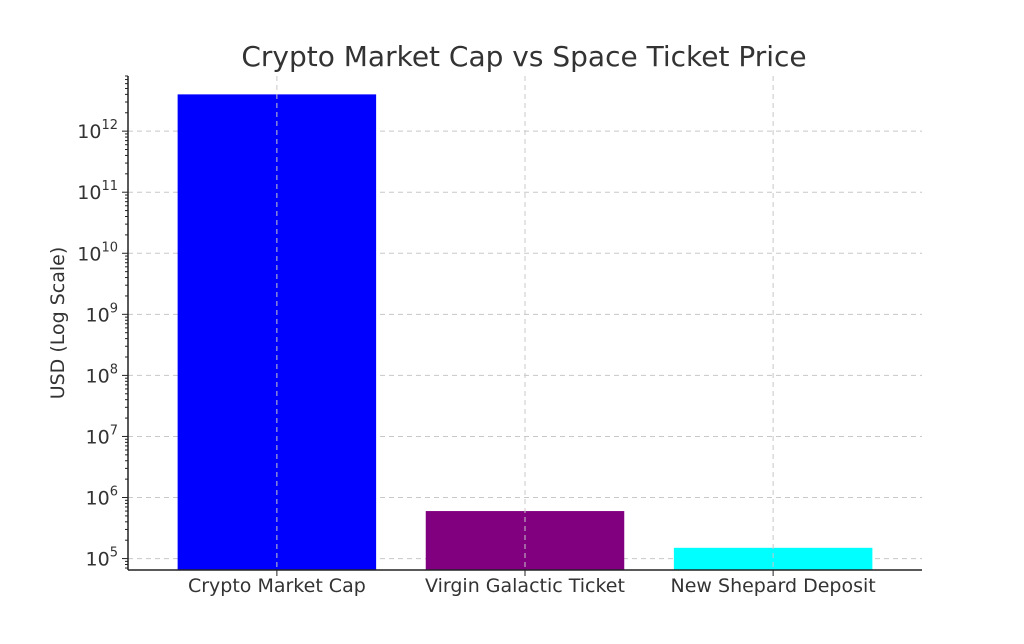  I want to click on x-tick-label: Crypto Market Cap, so click(277, 586).